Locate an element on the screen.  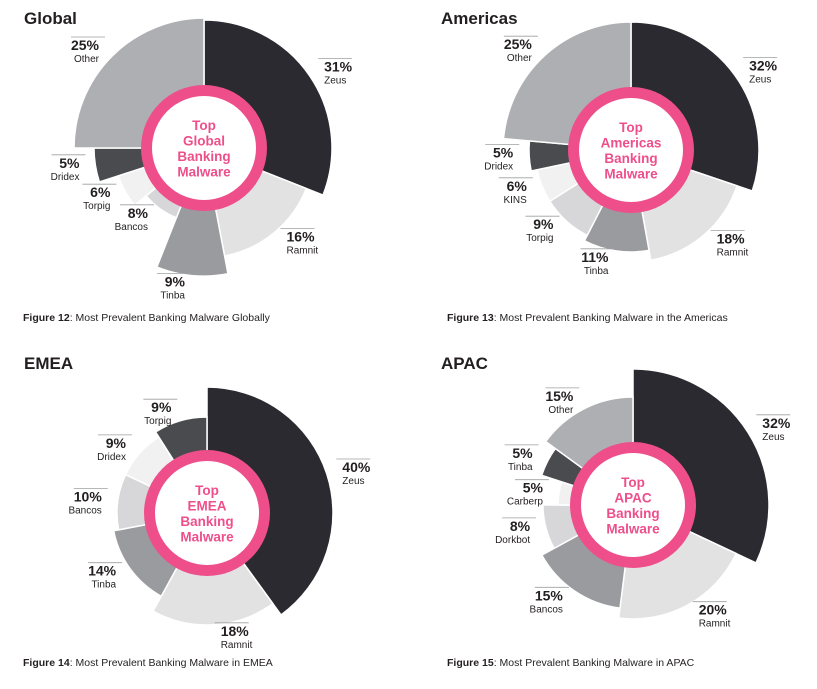
slice-name-label: KINS is located at coordinates (515, 200).